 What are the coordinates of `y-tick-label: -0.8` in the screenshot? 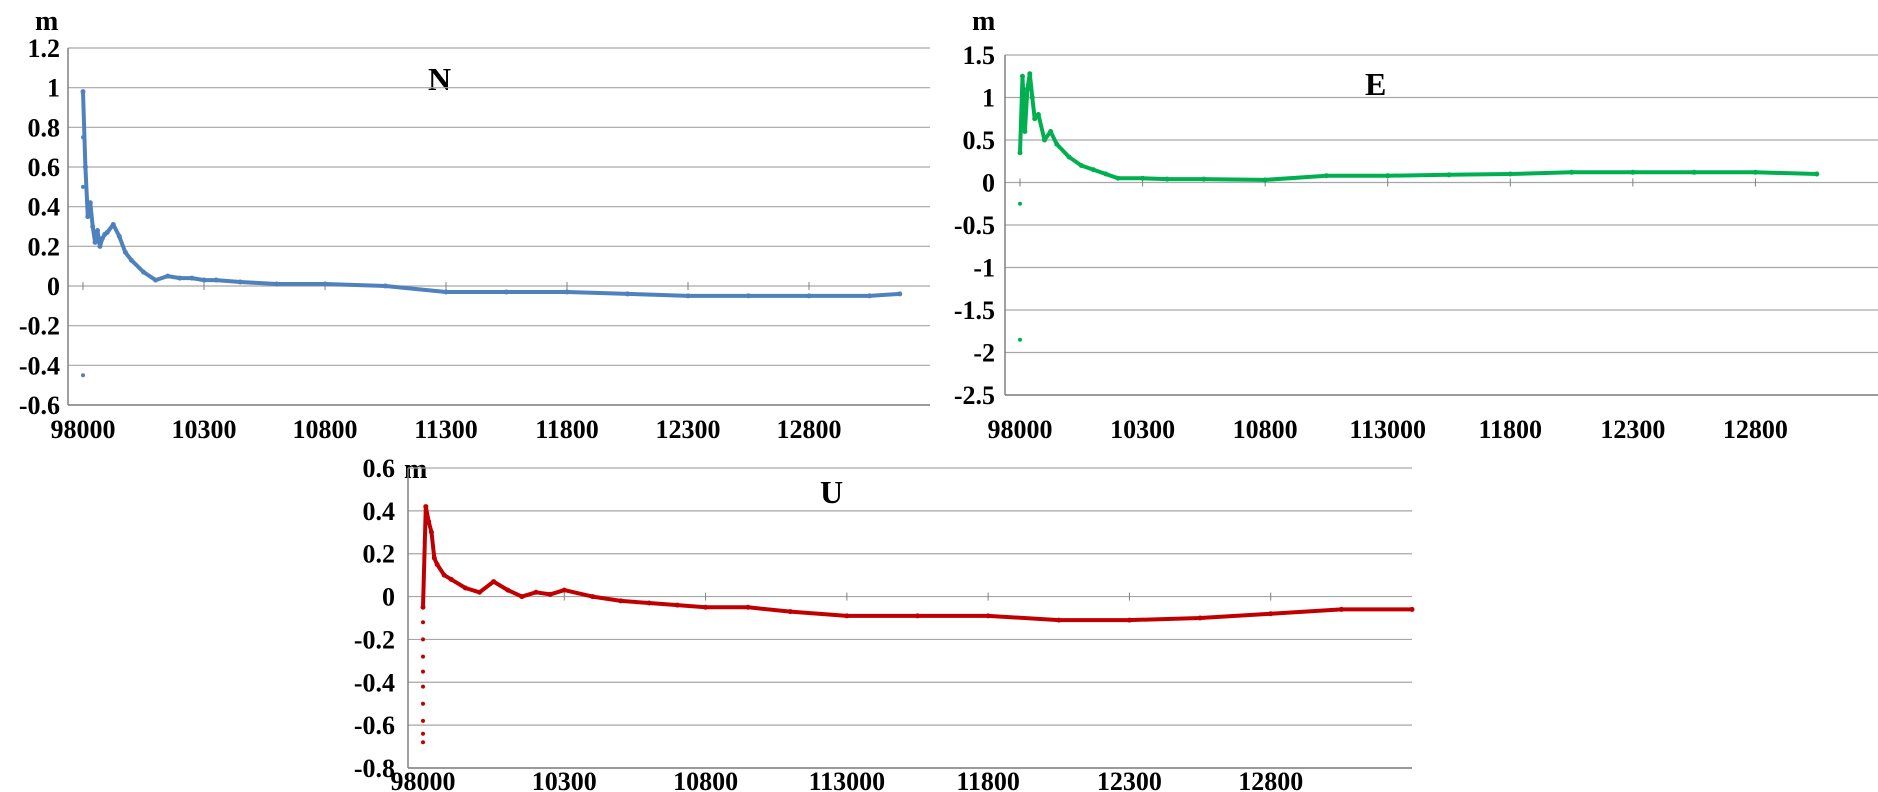 It's located at (374, 768).